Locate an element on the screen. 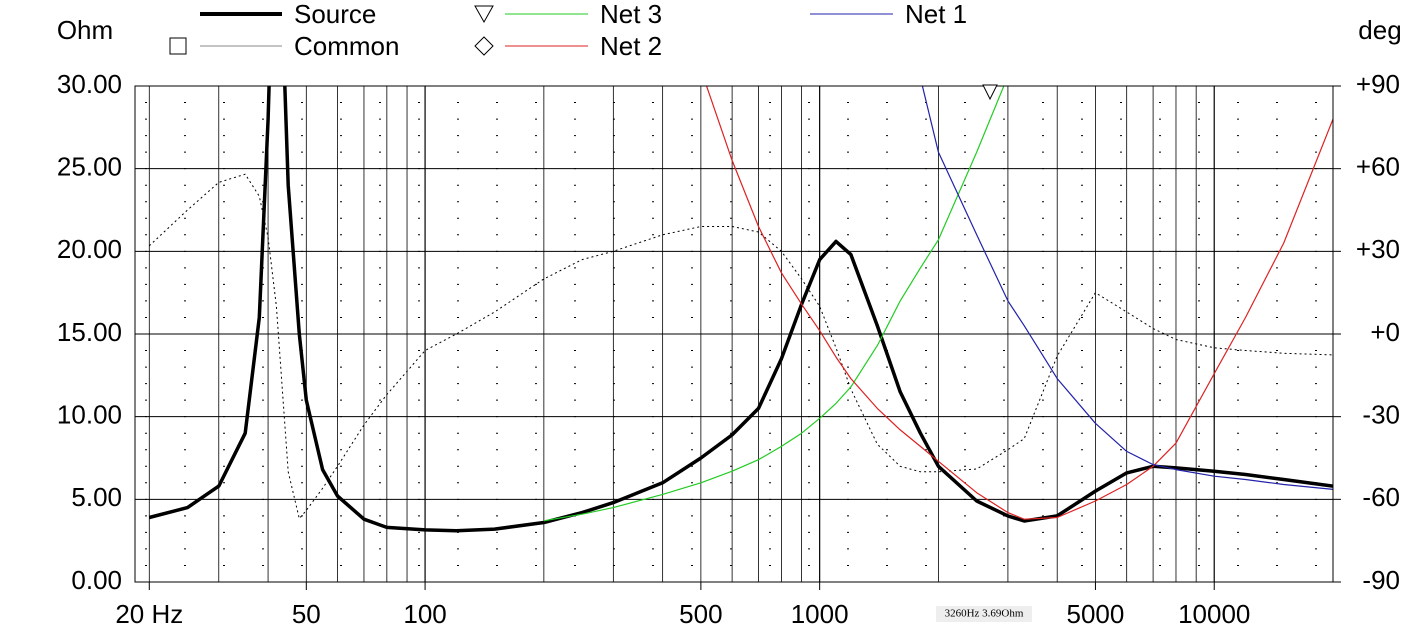 Image resolution: width=1417 pixels, height=633 pixels. y2-tick-label: +60 is located at coordinates (1378, 167).